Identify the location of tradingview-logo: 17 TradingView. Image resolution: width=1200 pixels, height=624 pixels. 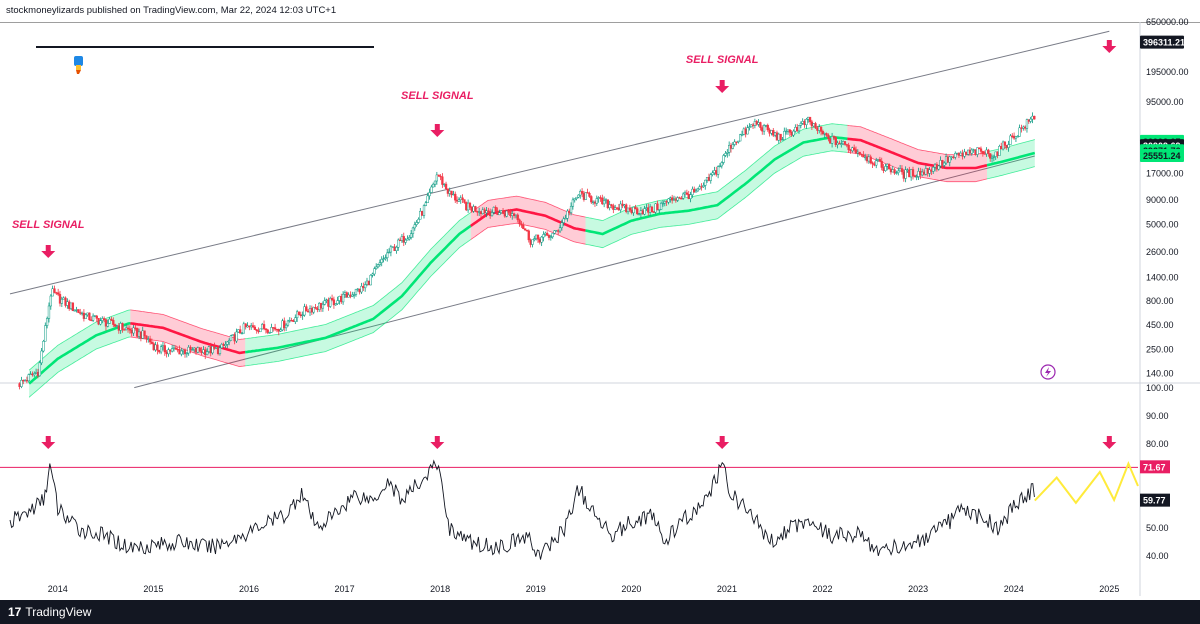
(49, 612).